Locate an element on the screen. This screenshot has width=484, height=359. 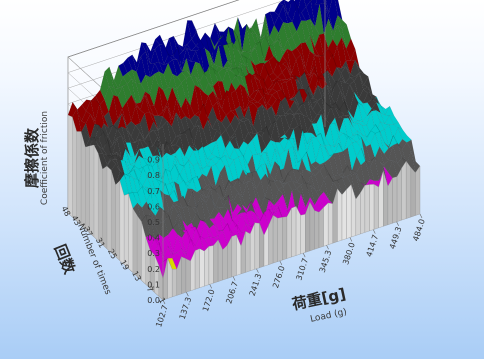
z-tick-label: 1.0 is located at coordinates (153, 144).